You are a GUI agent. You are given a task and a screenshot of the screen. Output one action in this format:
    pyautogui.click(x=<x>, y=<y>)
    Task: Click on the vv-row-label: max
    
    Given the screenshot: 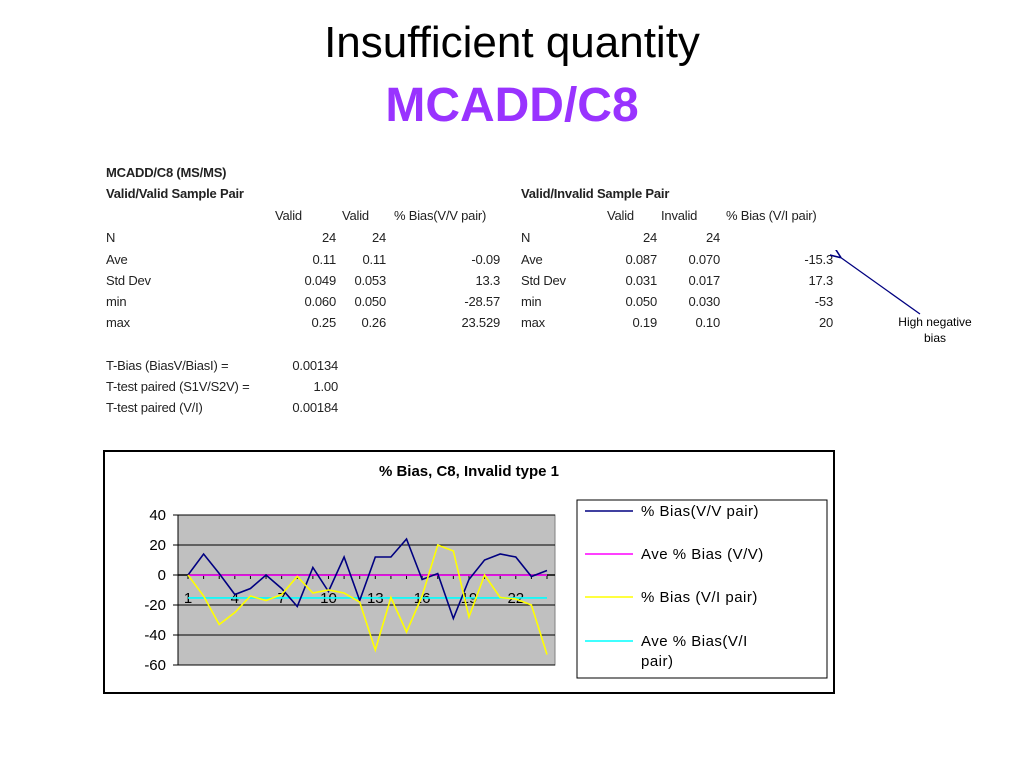 What is the action you would take?
    pyautogui.click(x=118, y=322)
    